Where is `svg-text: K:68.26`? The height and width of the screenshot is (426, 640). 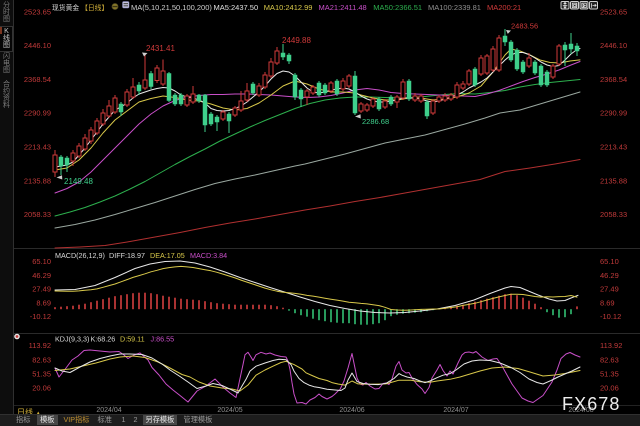
svg-text: K:68.26 is located at coordinates (103, 339).